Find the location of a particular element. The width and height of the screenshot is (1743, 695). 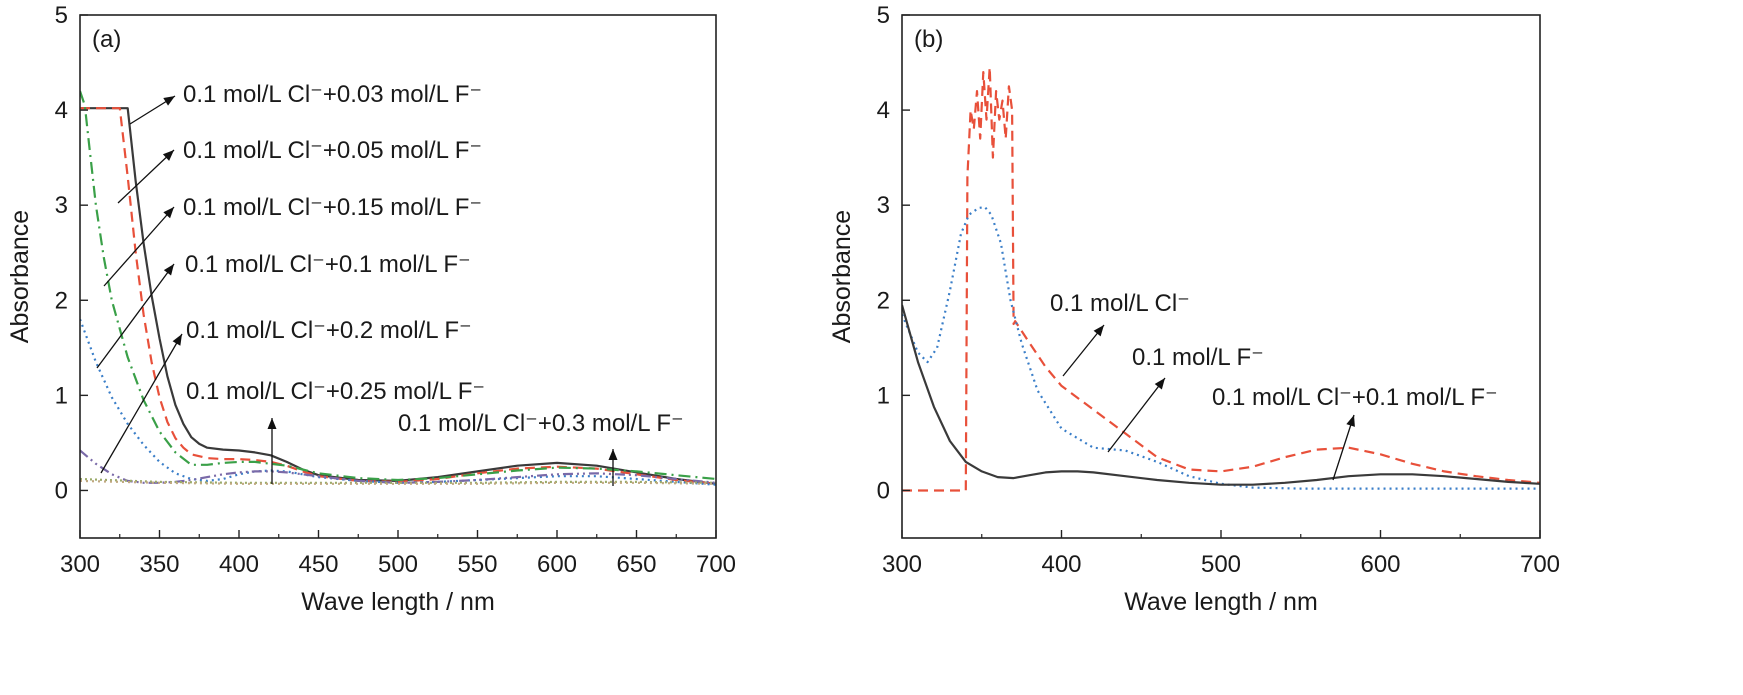

annotation-1: 0.1 mol/L Cl⁻+0.03 mol/L F⁻ is located at coordinates (305, 103).